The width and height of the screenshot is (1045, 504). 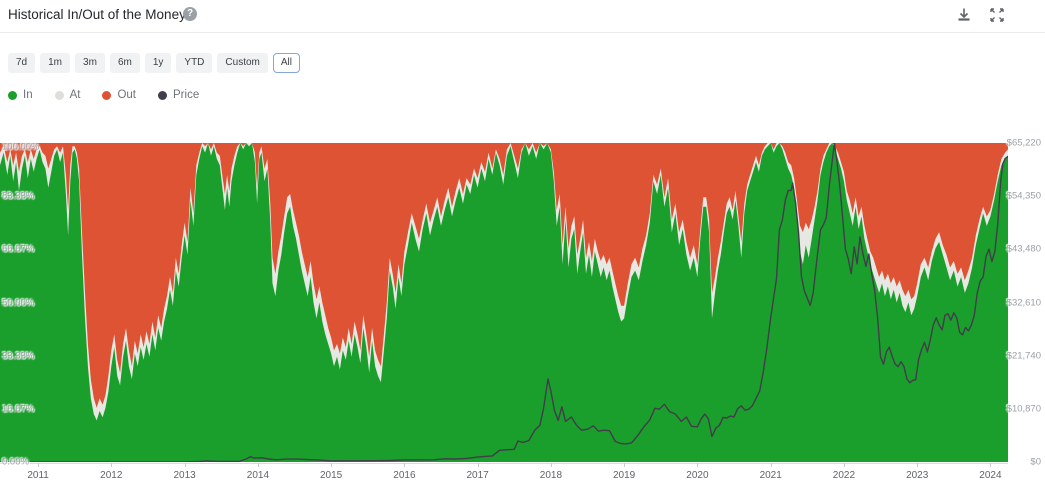 What do you see at coordinates (12, 95) in the screenshot?
I see `in-dot-icon` at bounding box center [12, 95].